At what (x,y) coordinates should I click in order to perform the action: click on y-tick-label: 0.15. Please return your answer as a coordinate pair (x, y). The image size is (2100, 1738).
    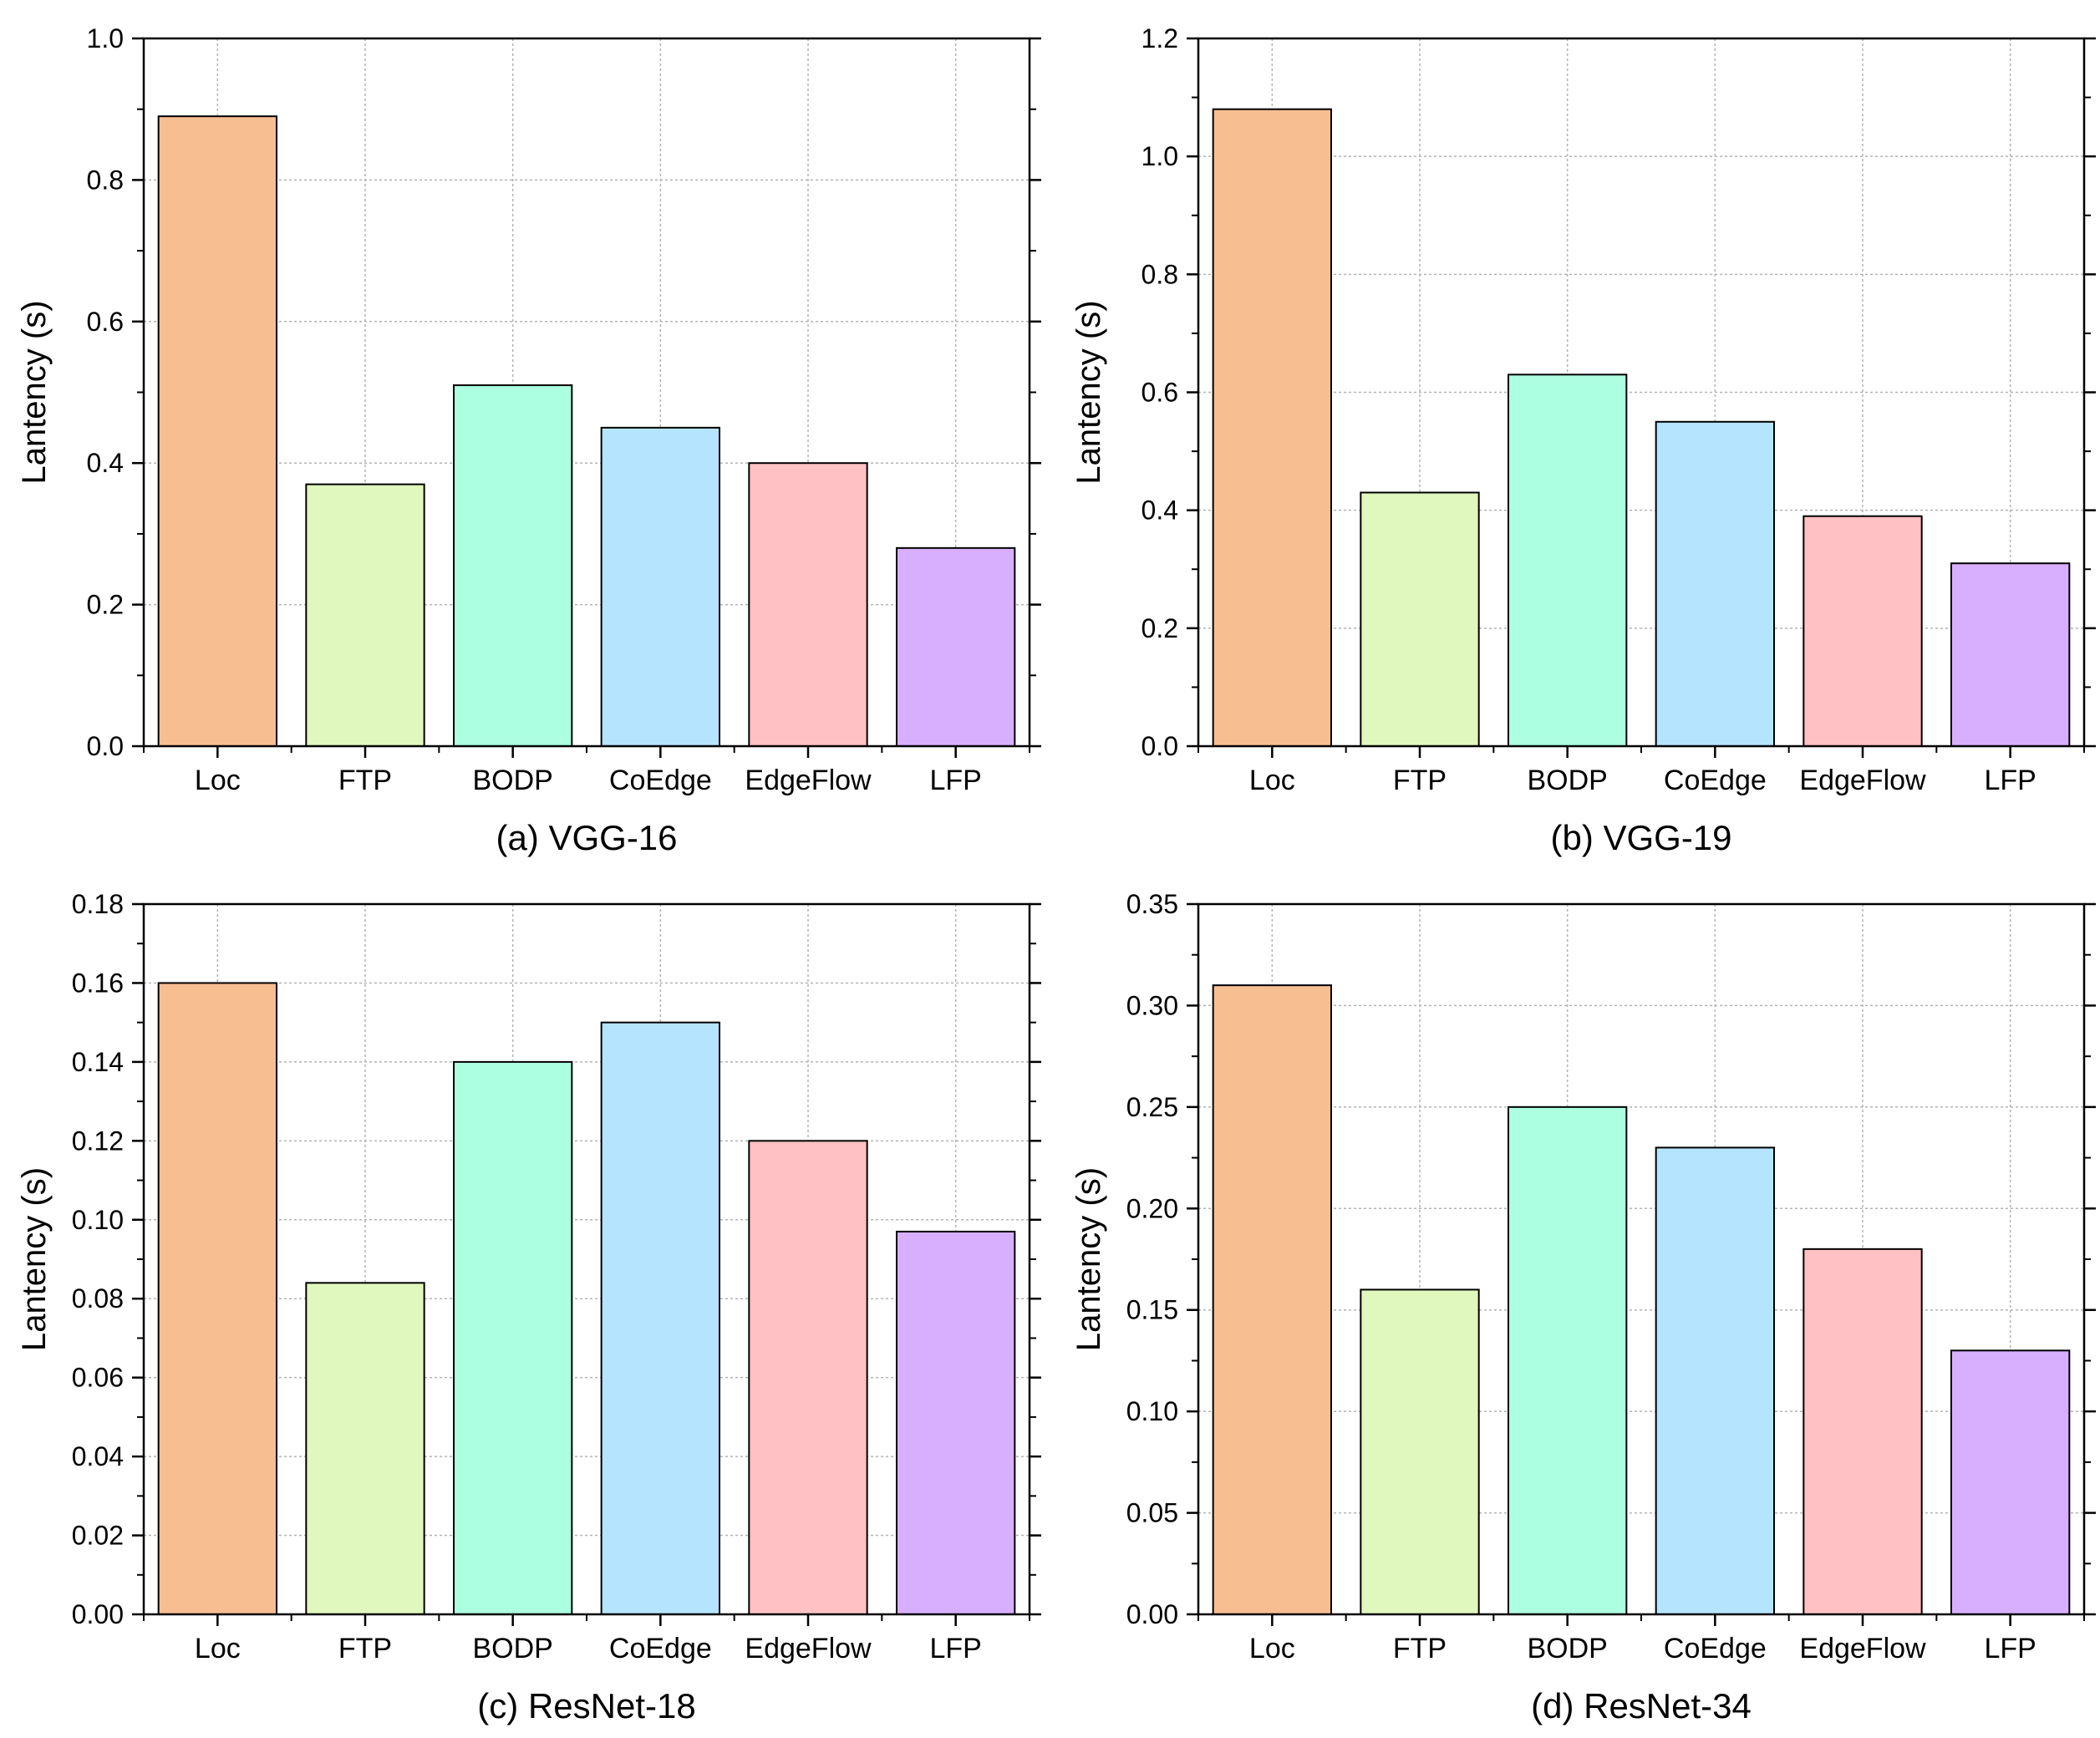
    Looking at the image, I should click on (1152, 1310).